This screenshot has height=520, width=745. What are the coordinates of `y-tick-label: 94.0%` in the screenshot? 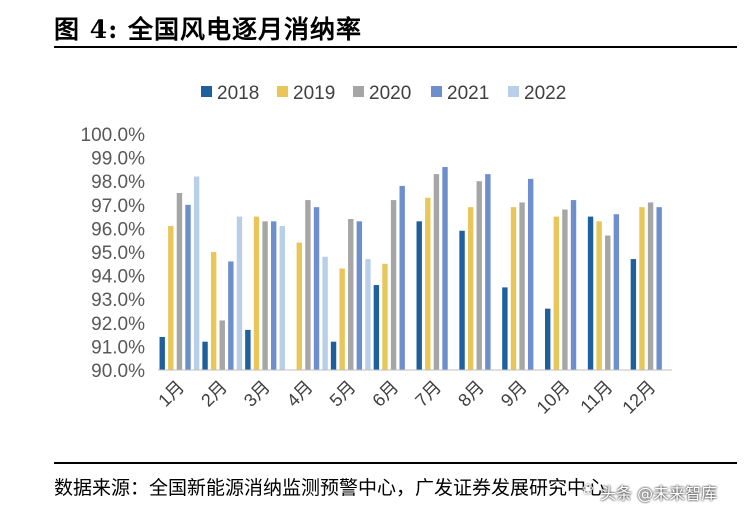 It's located at (118, 277).